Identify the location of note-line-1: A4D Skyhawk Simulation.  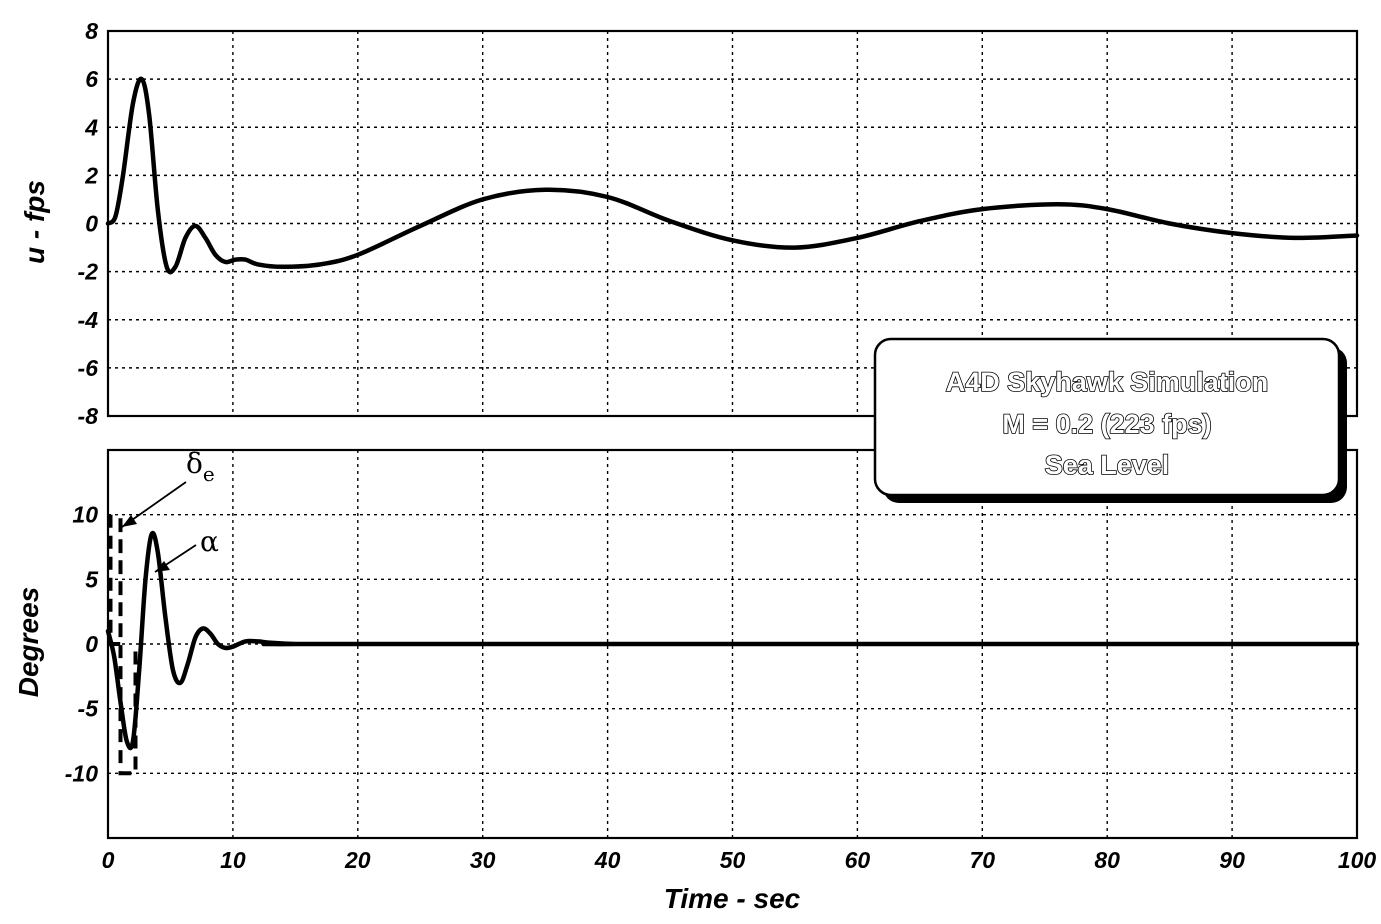
(1107, 382).